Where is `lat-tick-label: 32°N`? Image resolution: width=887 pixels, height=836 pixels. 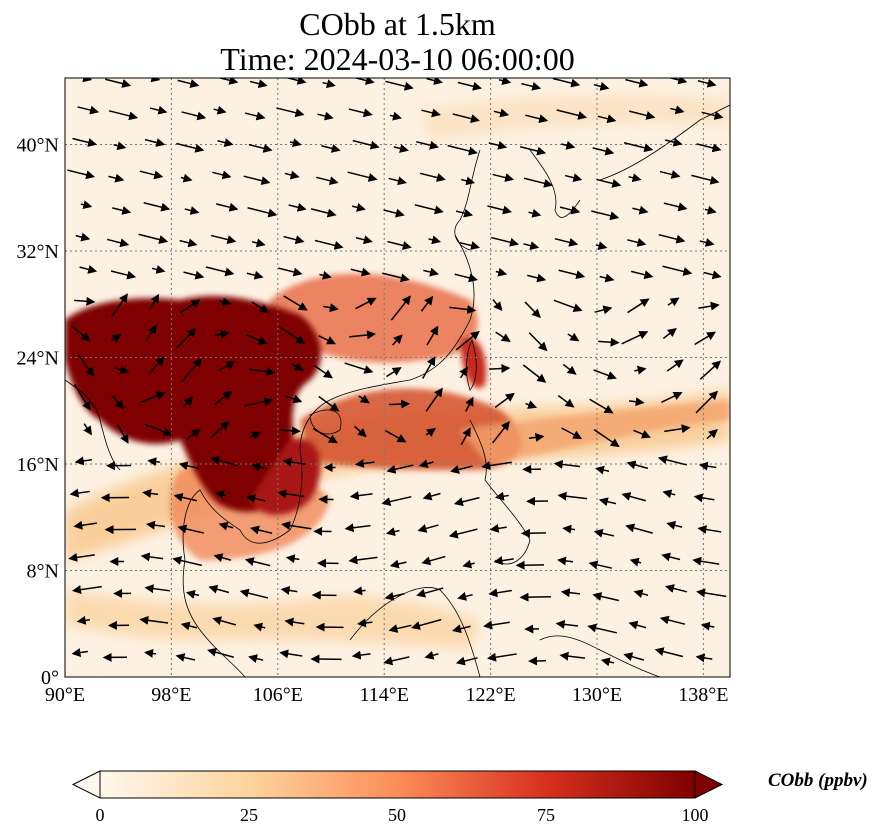
lat-tick-label: 32°N is located at coordinates (38, 252).